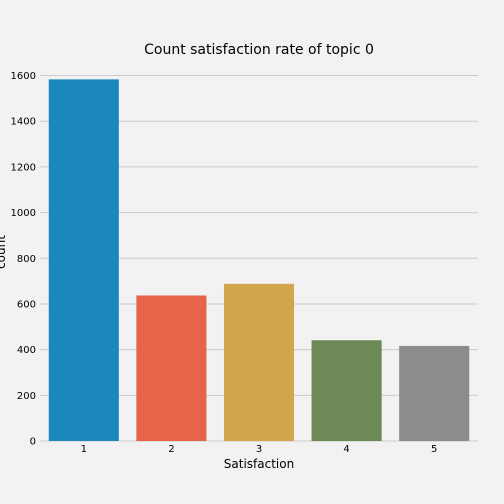 This screenshot has height=504, width=504. Describe the element at coordinates (4, 252) in the screenshot. I see `y-axis-label: count` at that location.